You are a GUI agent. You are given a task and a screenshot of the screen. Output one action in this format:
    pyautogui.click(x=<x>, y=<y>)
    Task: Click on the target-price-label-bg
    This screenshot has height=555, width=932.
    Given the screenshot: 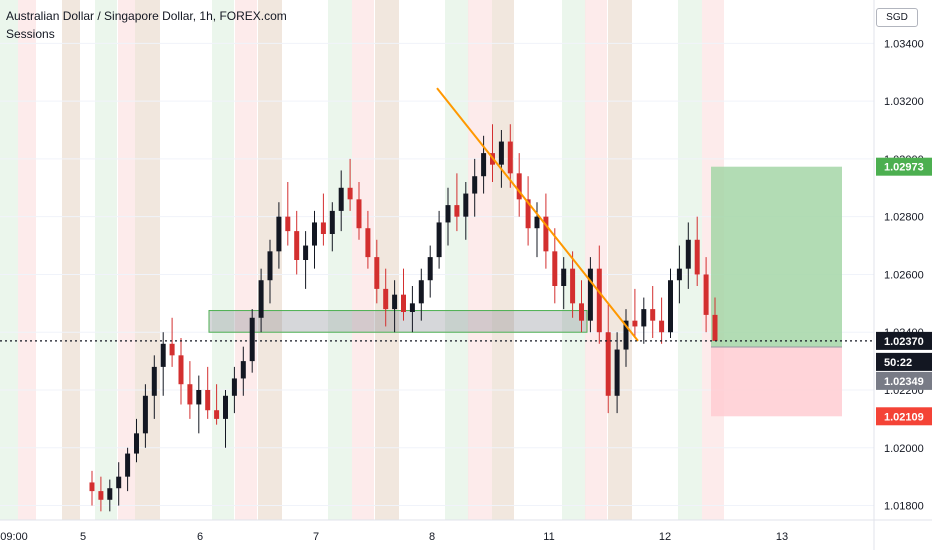 What is the action you would take?
    pyautogui.click(x=904, y=166)
    